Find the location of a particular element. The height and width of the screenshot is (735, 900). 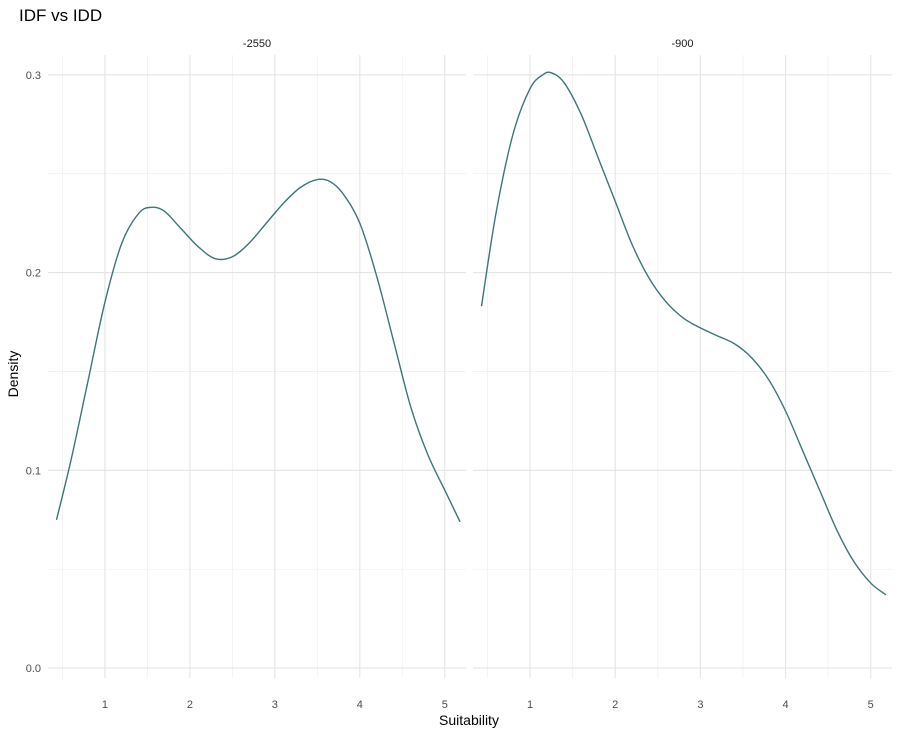

facet-strip-label-right: -900 is located at coordinates (682, 44).